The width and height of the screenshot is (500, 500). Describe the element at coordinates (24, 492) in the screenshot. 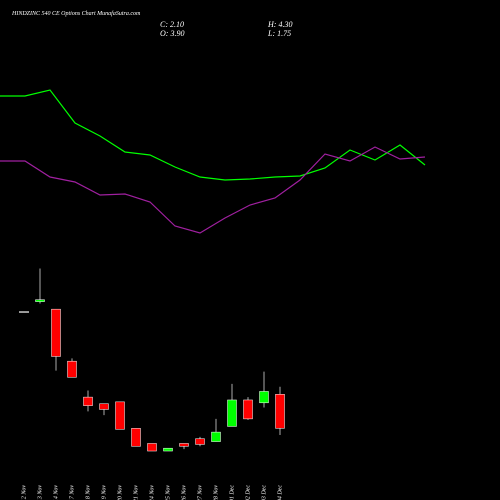

I see `x-tick-label: 12 Nov` at that location.